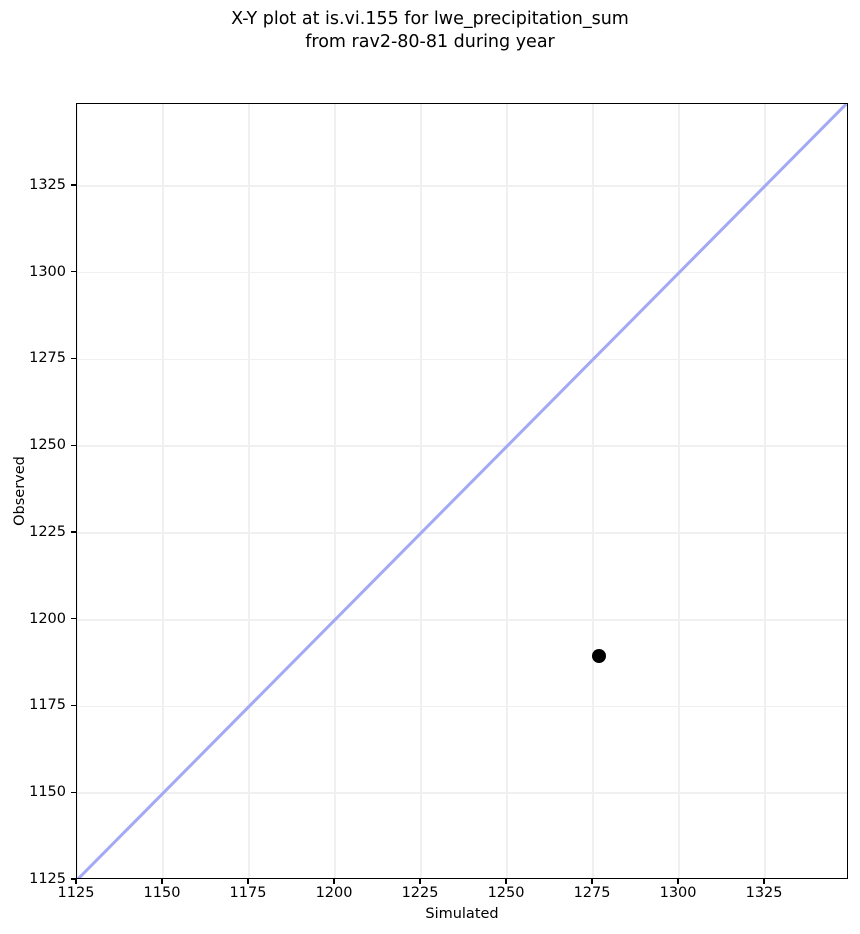 This screenshot has width=860, height=934. What do you see at coordinates (47, 618) in the screenshot?
I see `y-tick-label: 1200` at bounding box center [47, 618].